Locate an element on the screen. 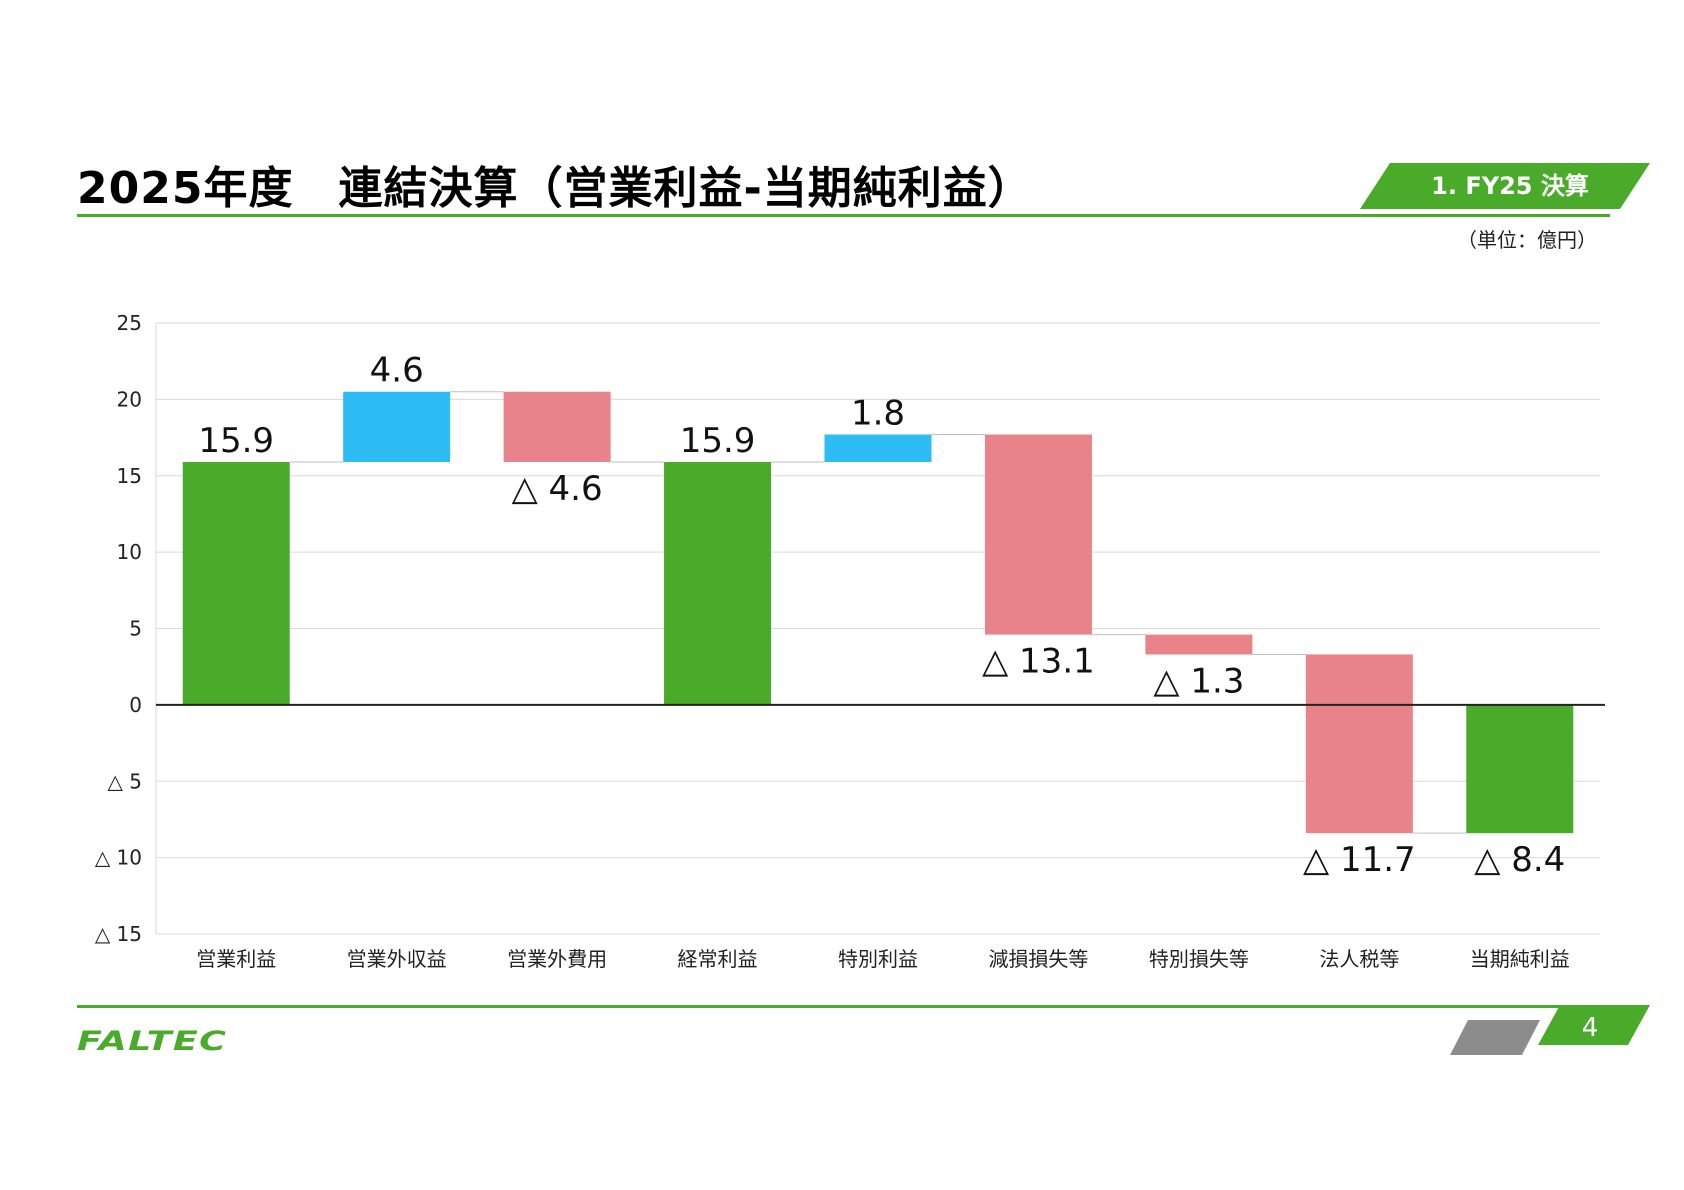  section-tag-background is located at coordinates (1505, 186).